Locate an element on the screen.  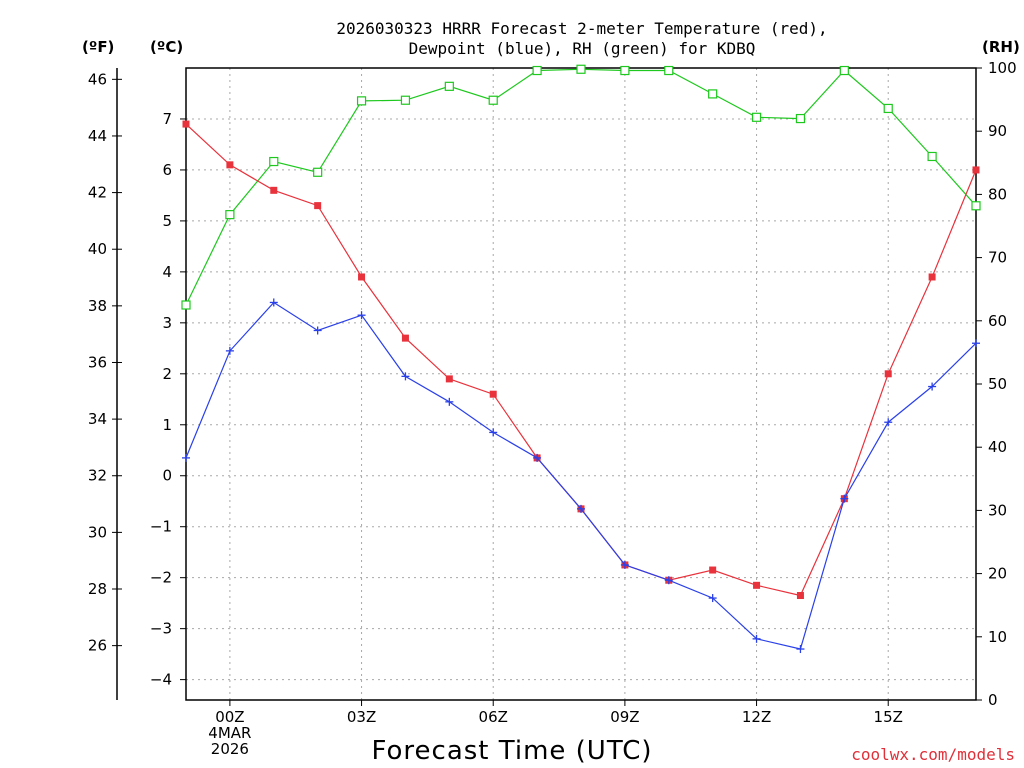
x-tick-label-line: 03Z is located at coordinates (361, 717).